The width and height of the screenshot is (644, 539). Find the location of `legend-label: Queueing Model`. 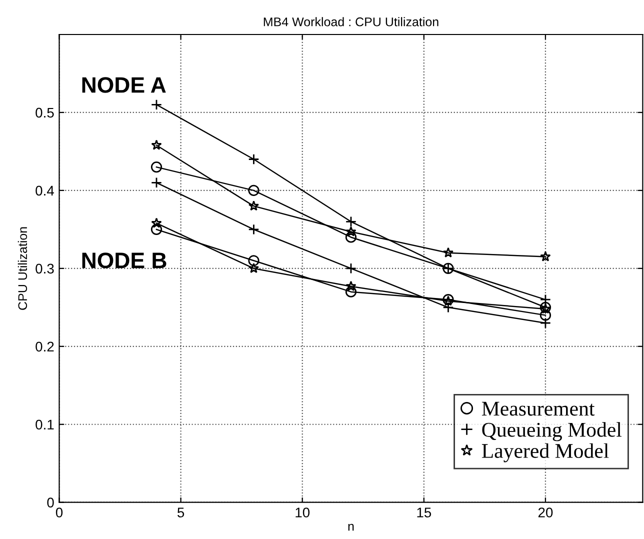

legend-label: Queueing Model is located at coordinates (552, 432).